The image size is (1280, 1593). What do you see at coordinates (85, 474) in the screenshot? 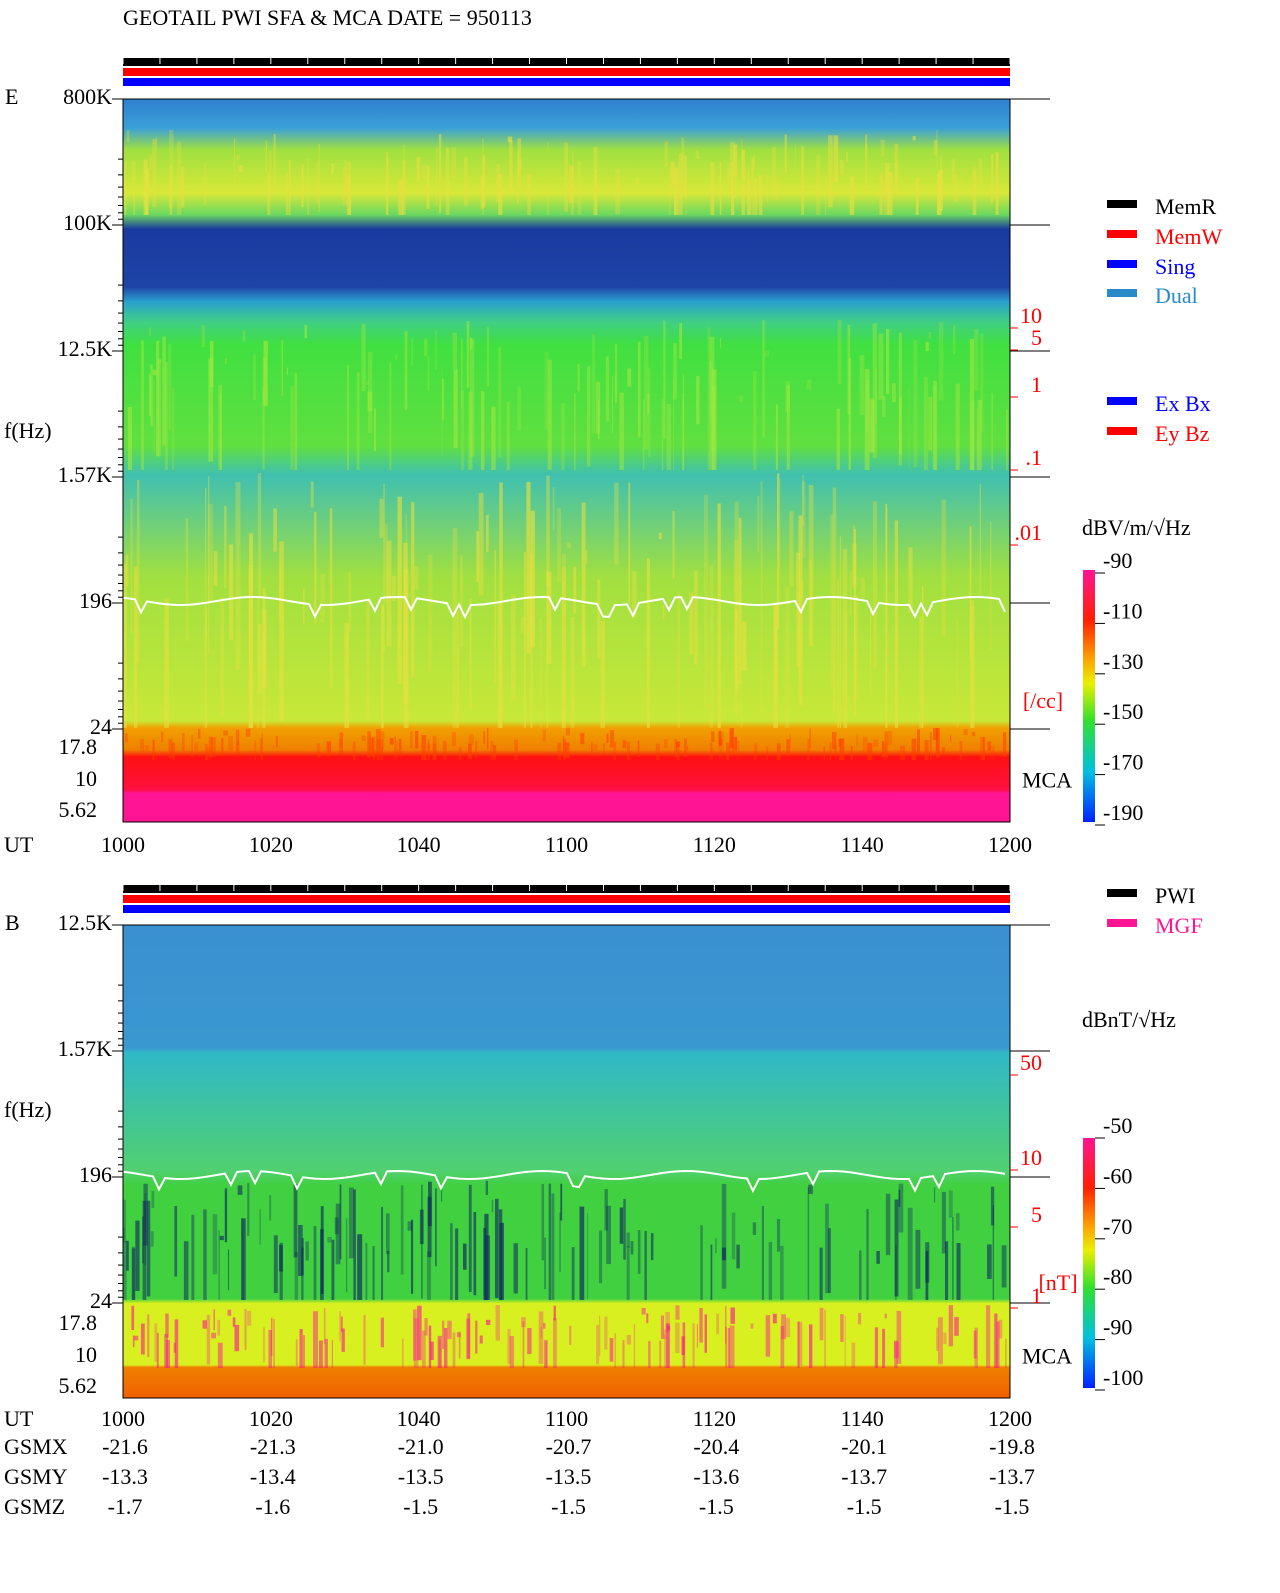
I see `freq-tick-label: 1.57K` at bounding box center [85, 474].